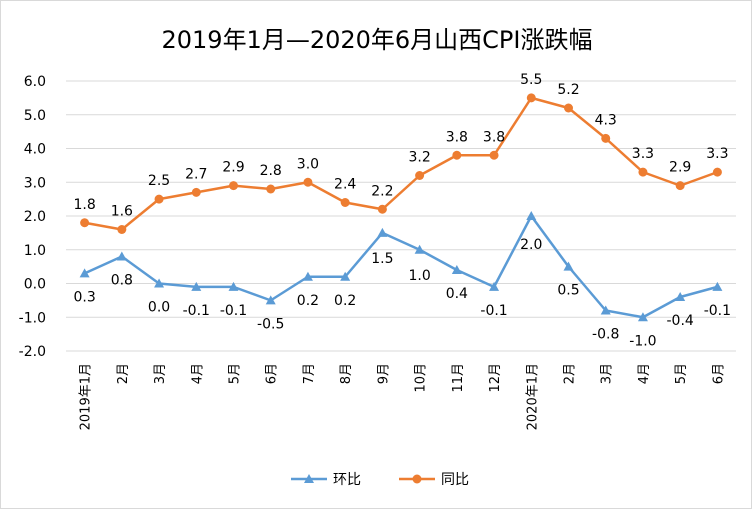 The height and width of the screenshot is (510, 752). Describe the element at coordinates (122, 281) in the screenshot. I see `data-label: 0.8` at that location.